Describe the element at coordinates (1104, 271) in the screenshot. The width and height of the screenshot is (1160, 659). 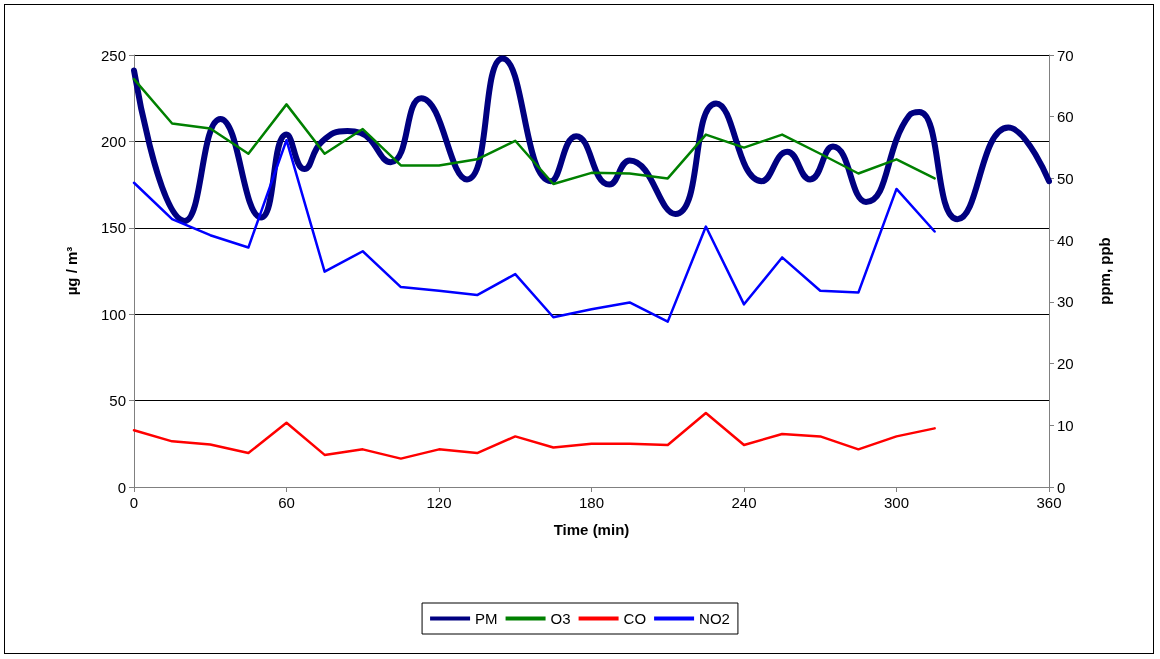
I see `y2-axis-title: ppm, ppb` at that location.